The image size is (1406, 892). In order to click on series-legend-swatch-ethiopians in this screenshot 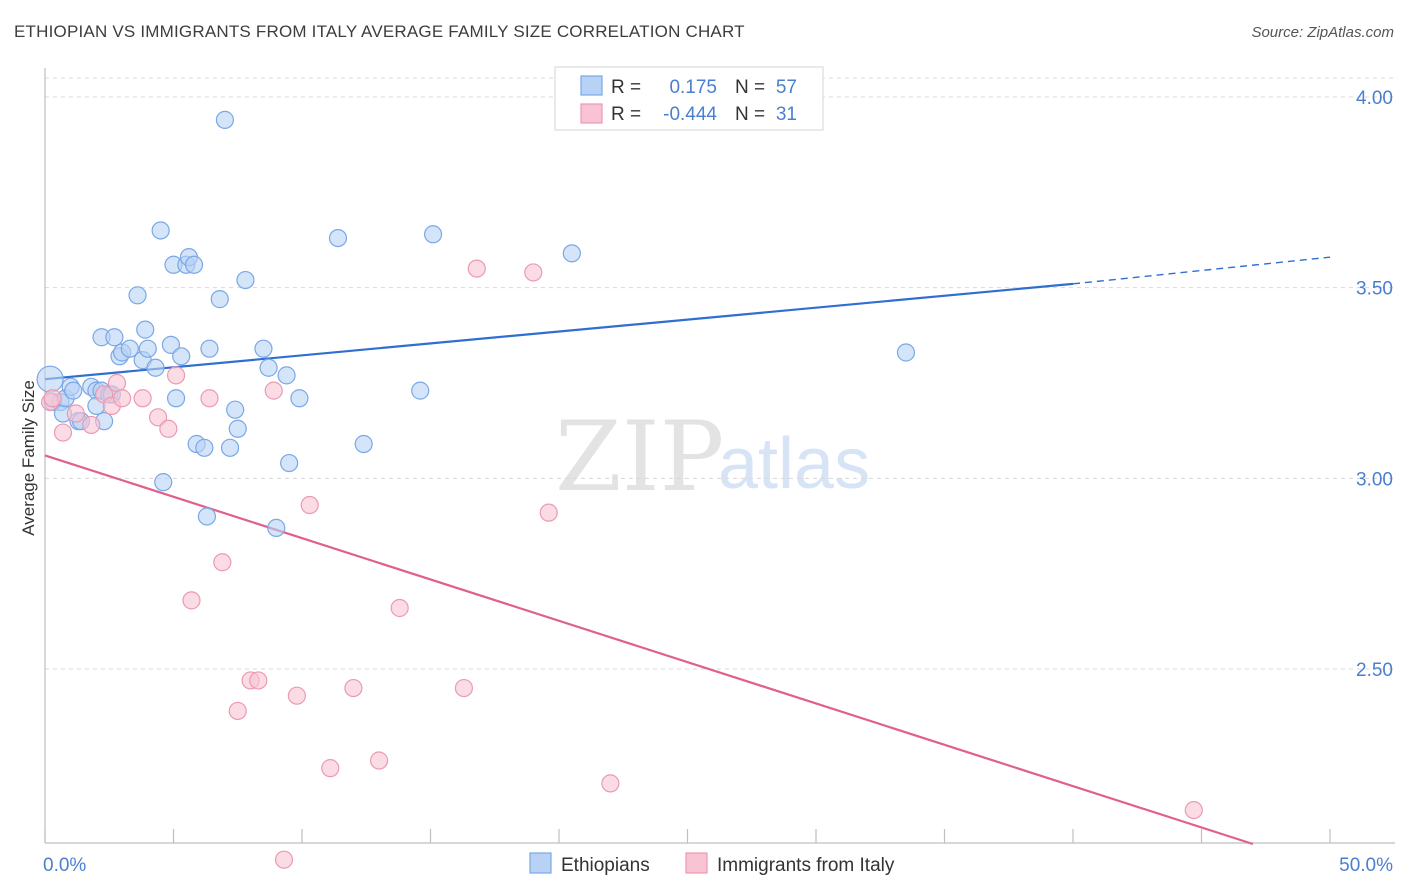, I will do `click(540, 863)`.